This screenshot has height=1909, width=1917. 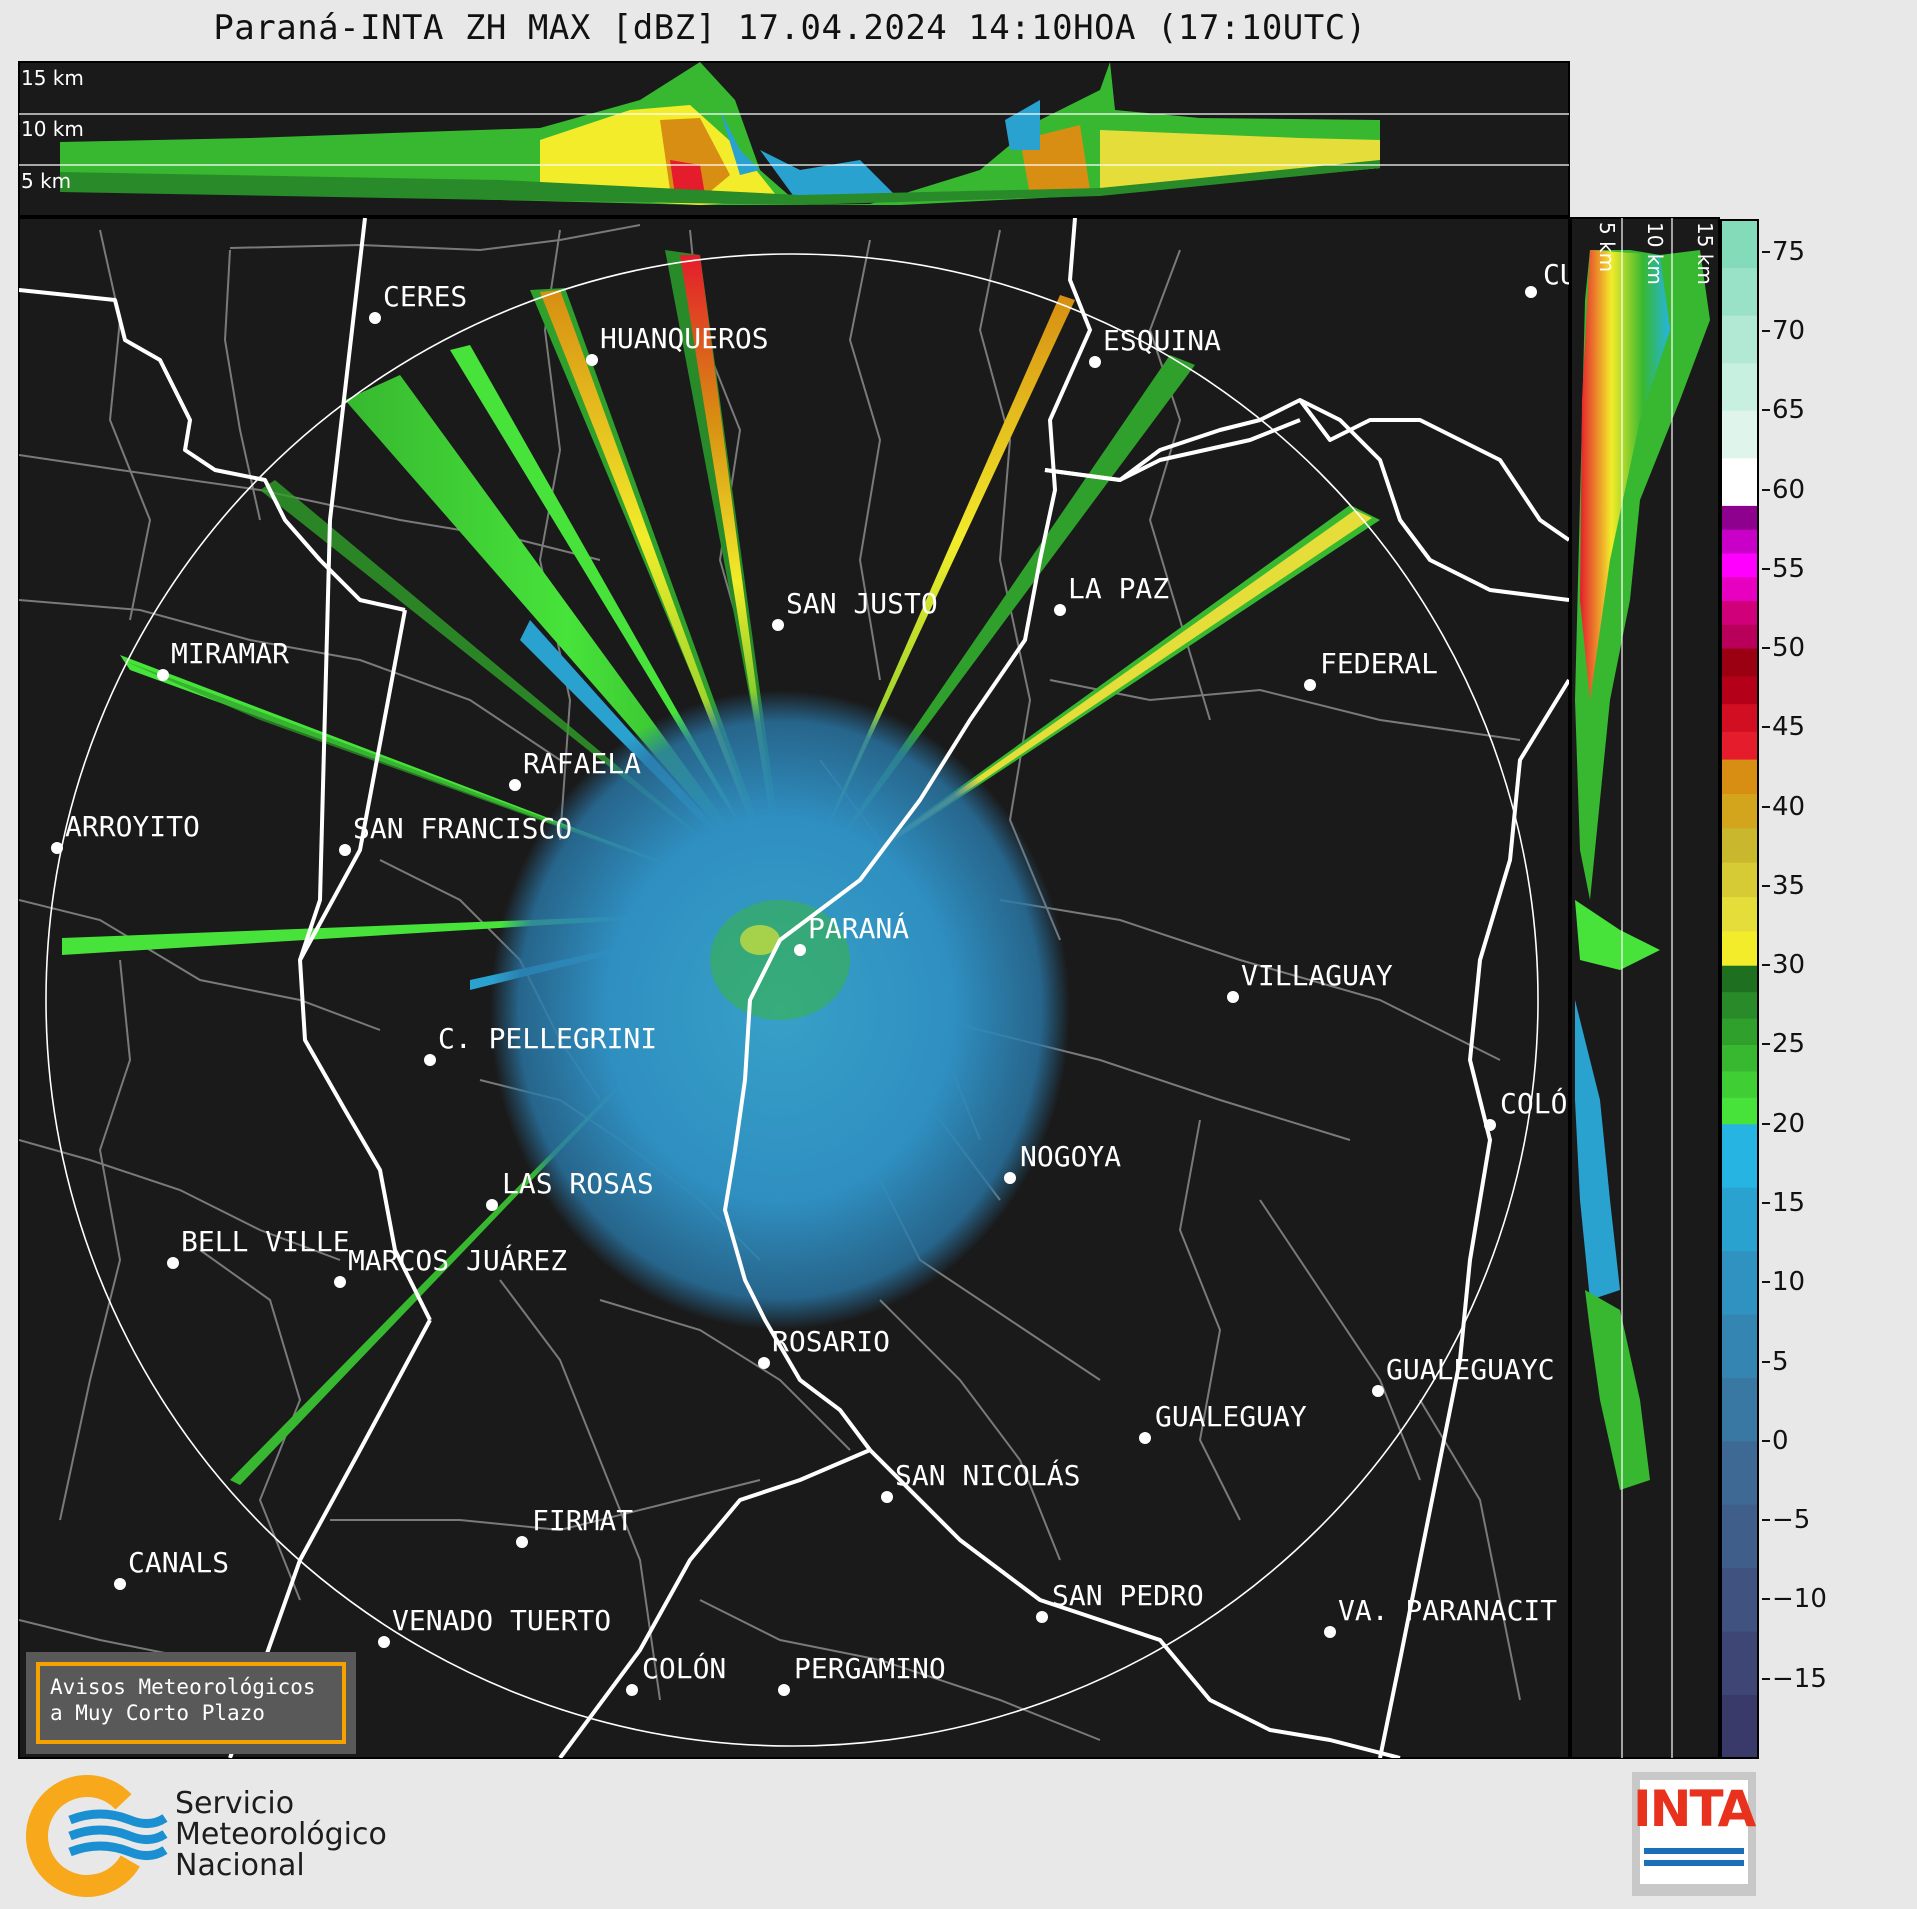 I want to click on colorbar-tick-label: 40, so click(x=1783, y=806).